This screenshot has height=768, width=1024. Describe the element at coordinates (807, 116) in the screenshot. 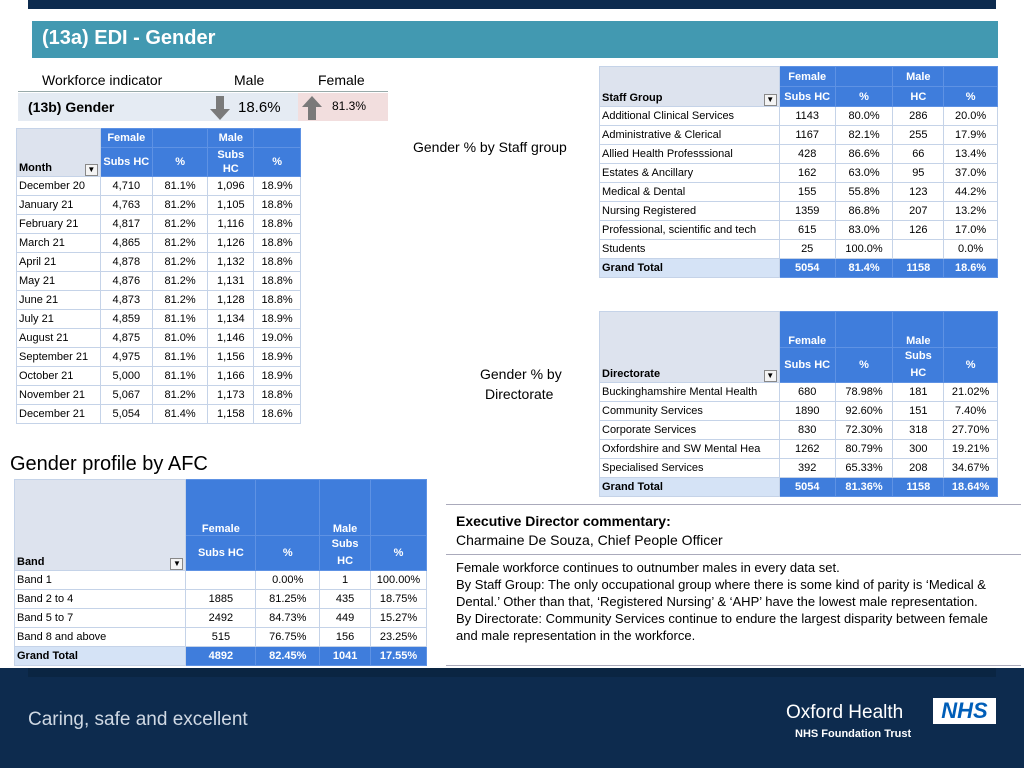

I see `staff-group-row-value: 1143` at that location.